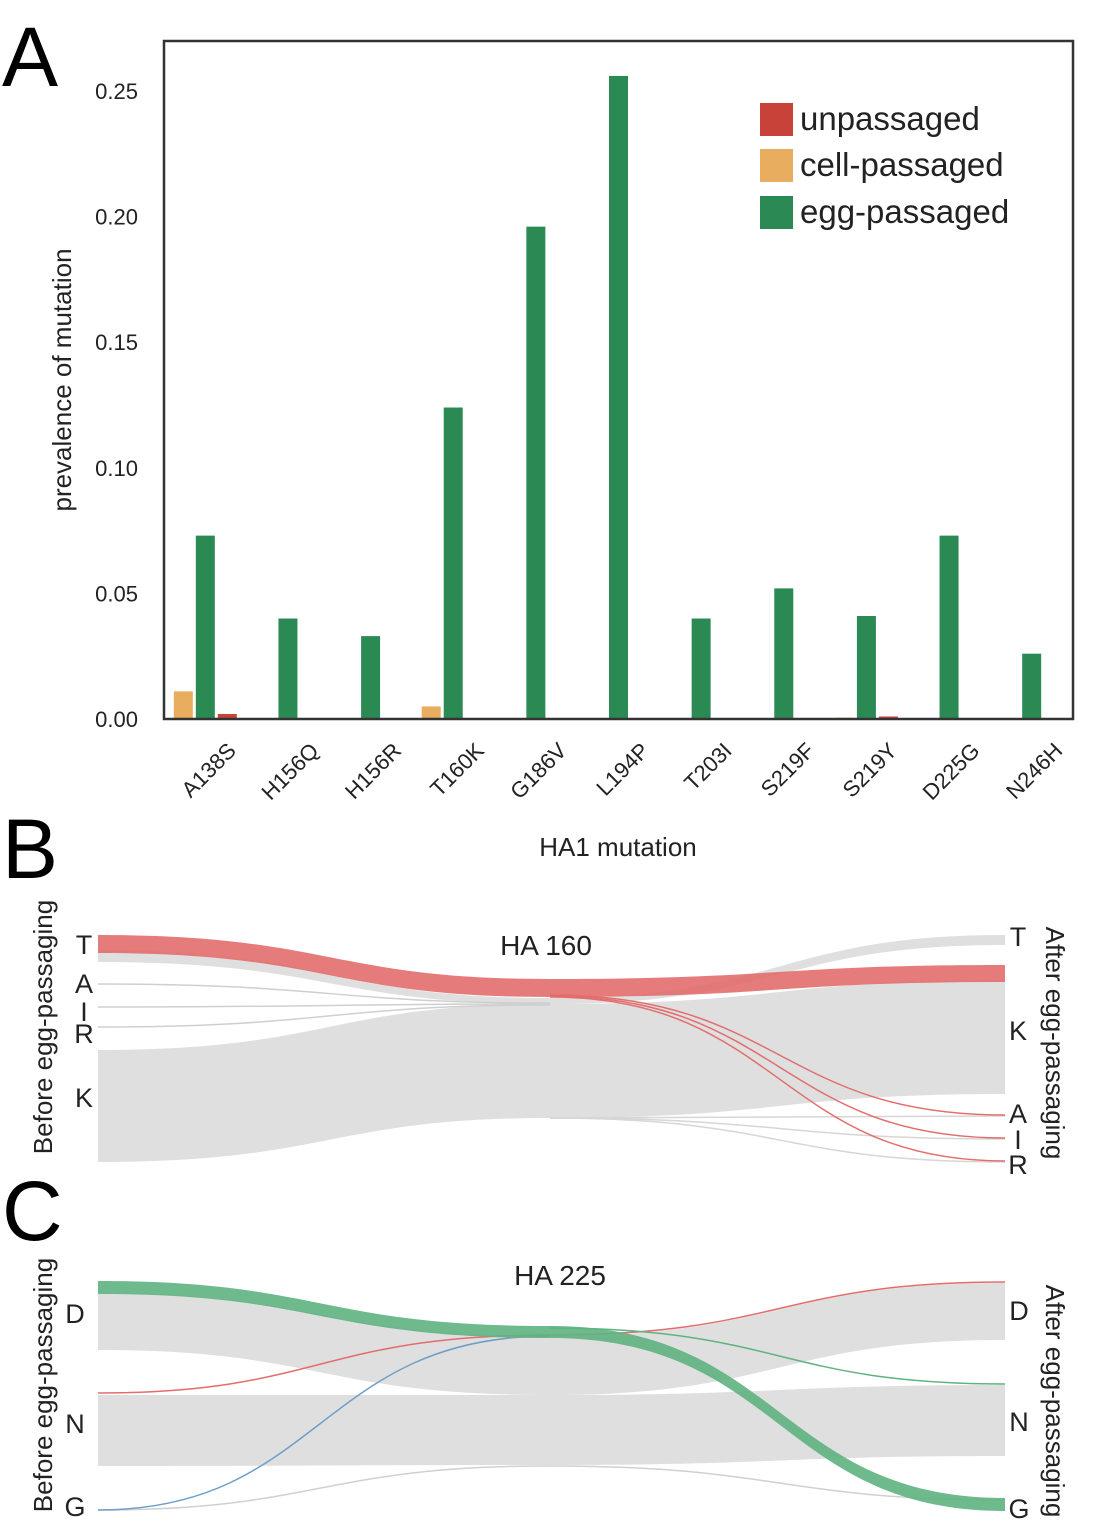 The height and width of the screenshot is (1532, 1106). What do you see at coordinates (1018, 1114) in the screenshot?
I see `right-node-a: A` at bounding box center [1018, 1114].